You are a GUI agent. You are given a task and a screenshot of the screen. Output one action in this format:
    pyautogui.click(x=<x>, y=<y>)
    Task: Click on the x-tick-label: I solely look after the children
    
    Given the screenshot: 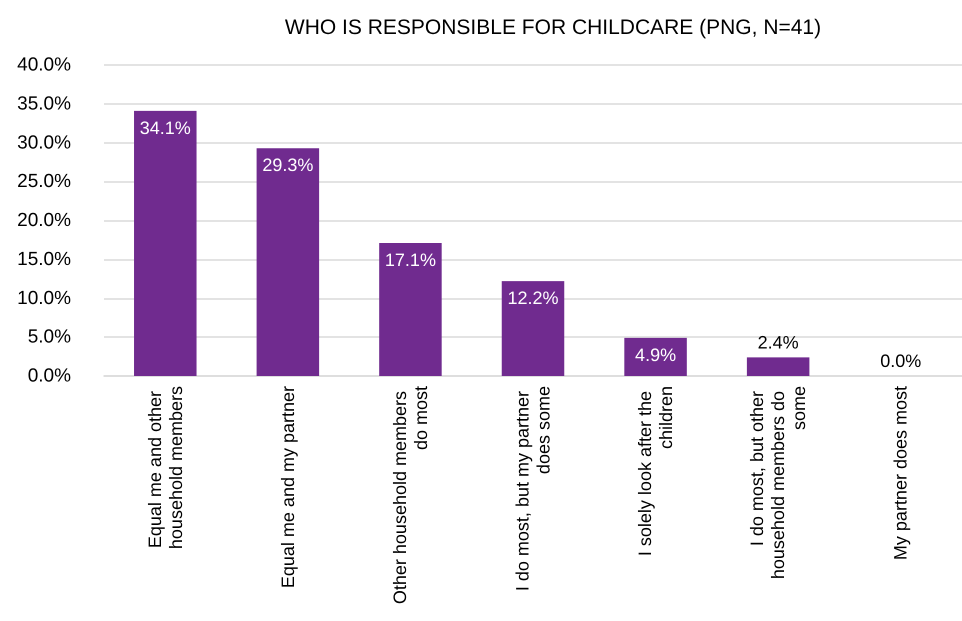 What is the action you would take?
    pyautogui.click(x=655, y=471)
    